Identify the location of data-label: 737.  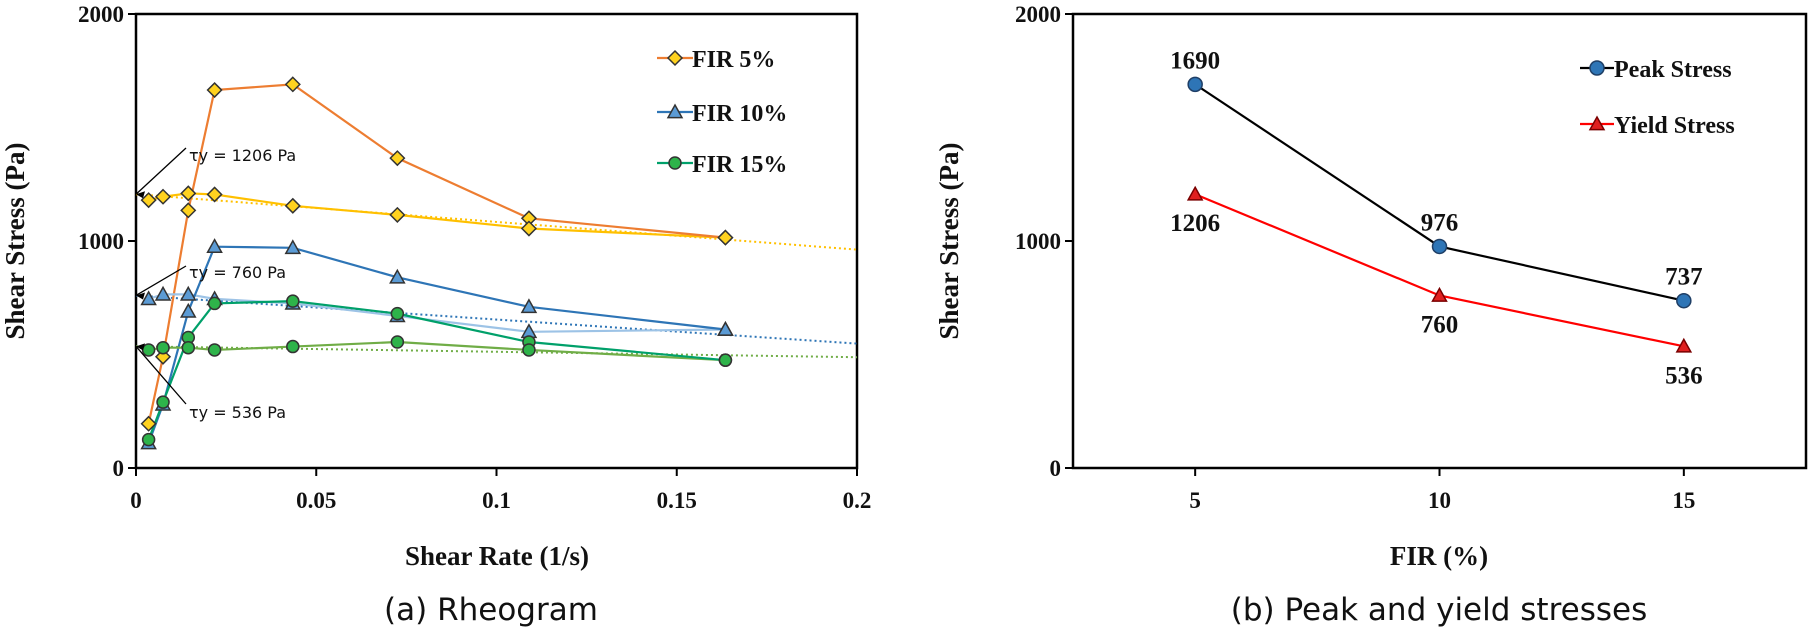
(1684, 277).